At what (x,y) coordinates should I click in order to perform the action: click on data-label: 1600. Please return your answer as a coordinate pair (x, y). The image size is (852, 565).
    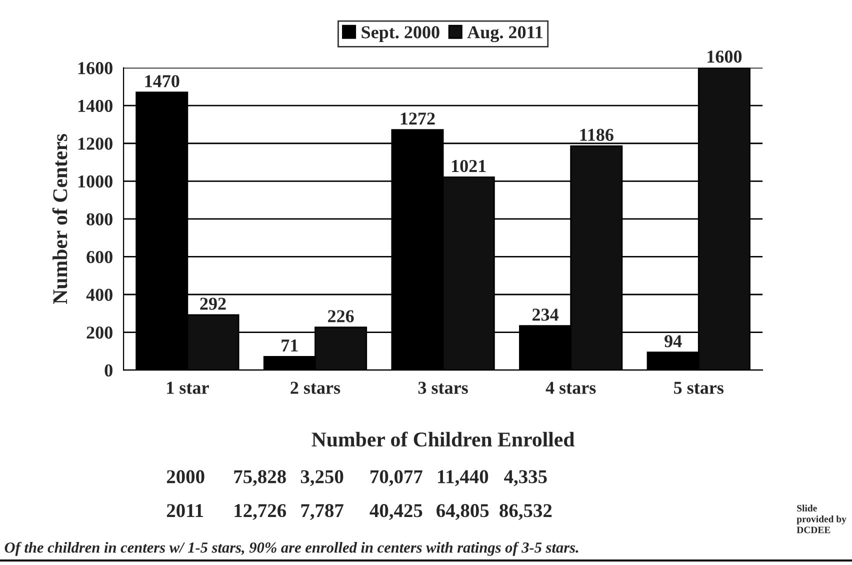
    Looking at the image, I should click on (725, 56).